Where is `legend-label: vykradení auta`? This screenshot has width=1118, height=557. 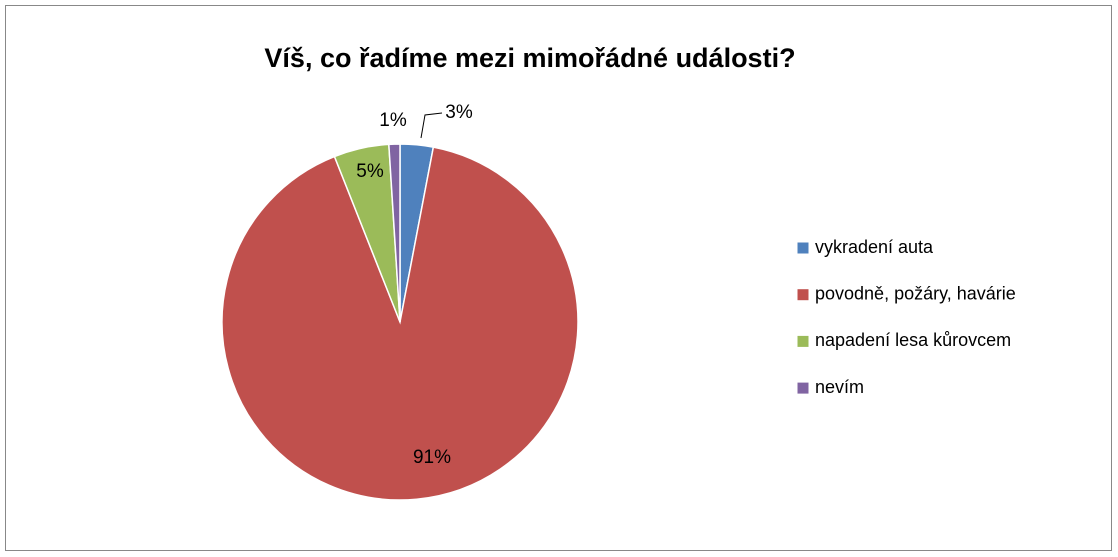
legend-label: vykradení auta is located at coordinates (874, 247).